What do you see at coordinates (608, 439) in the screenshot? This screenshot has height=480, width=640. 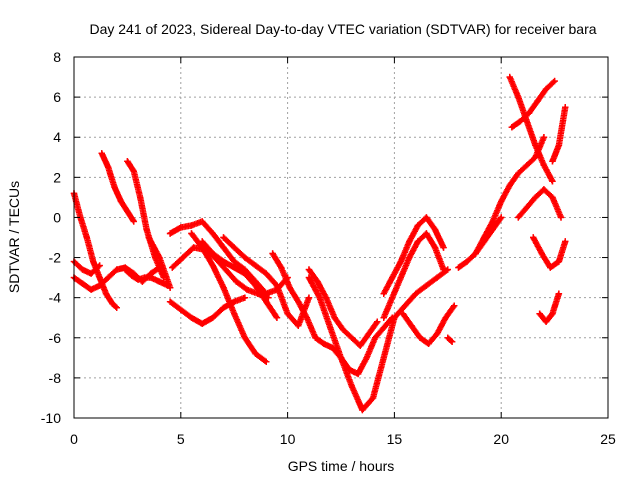 I see `x-tick-label: 25` at bounding box center [608, 439].